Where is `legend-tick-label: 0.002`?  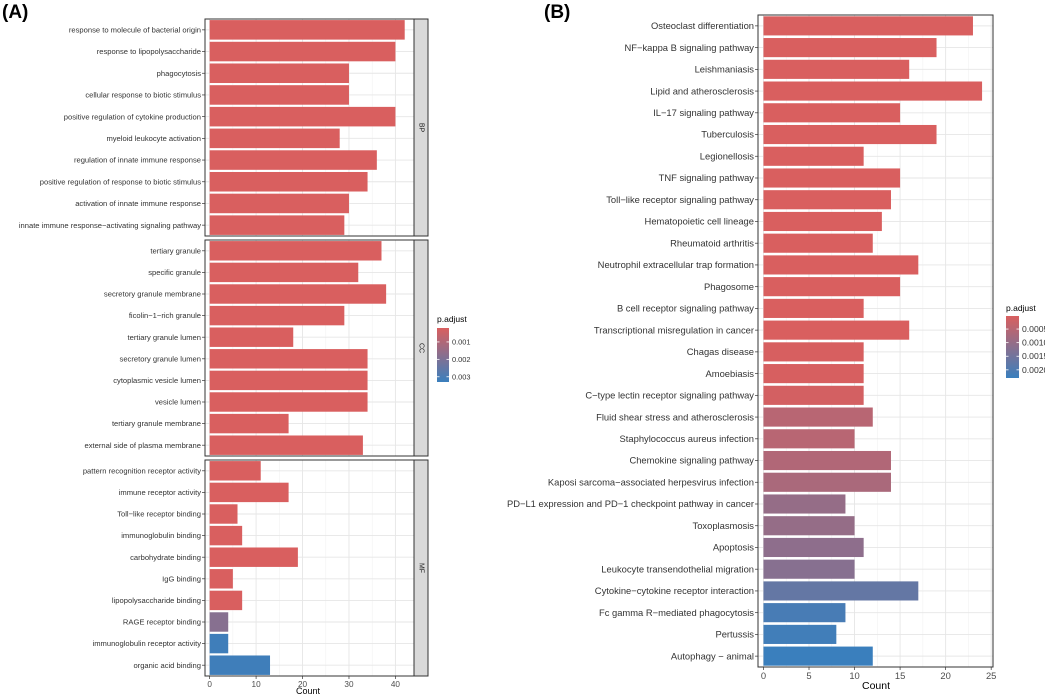
legend-tick-label: 0.002 is located at coordinates (461, 359).